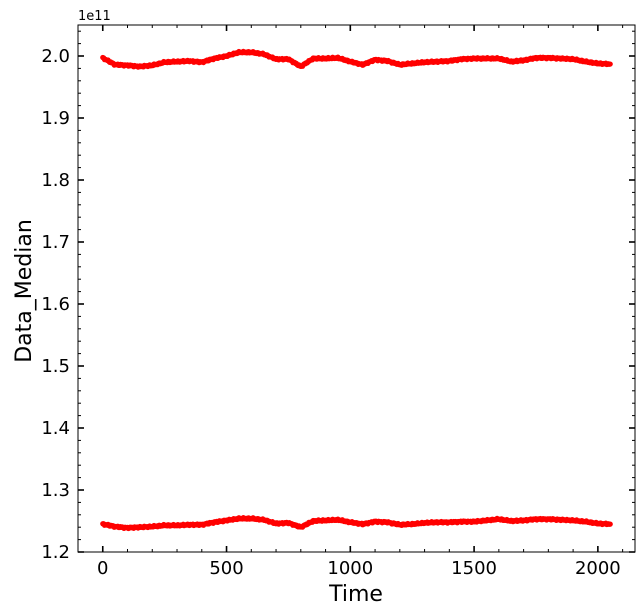 This screenshot has height=616, width=644. What do you see at coordinates (55, 428) in the screenshot?
I see `y-tick-label: 1.4` at bounding box center [55, 428].